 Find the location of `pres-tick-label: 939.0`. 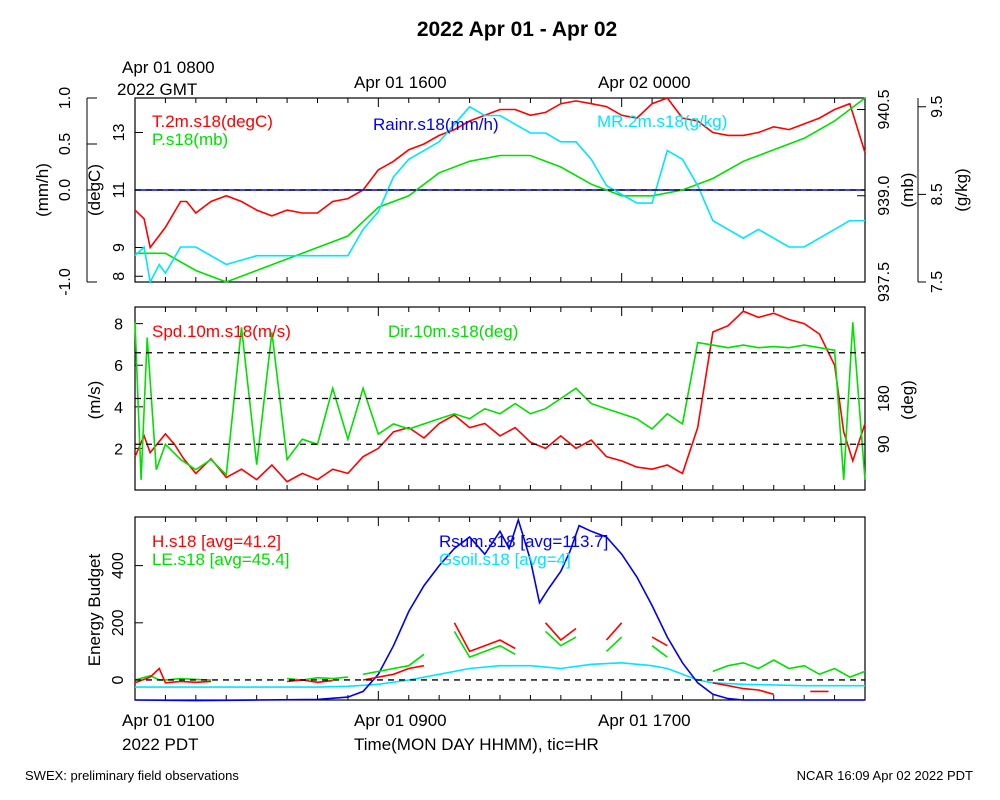

pres-tick-label: 939.0 is located at coordinates (884, 196).